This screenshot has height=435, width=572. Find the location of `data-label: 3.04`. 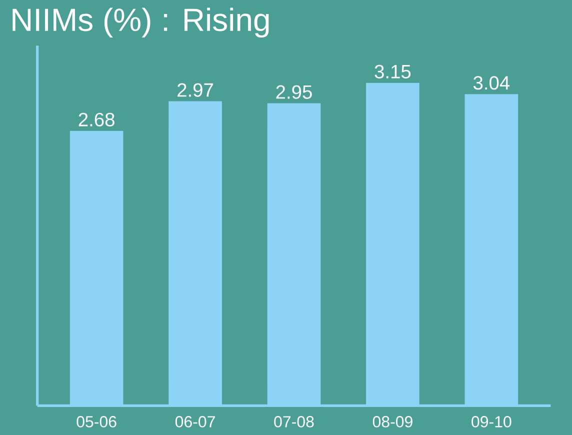

data-label: 3.04 is located at coordinates (491, 83).